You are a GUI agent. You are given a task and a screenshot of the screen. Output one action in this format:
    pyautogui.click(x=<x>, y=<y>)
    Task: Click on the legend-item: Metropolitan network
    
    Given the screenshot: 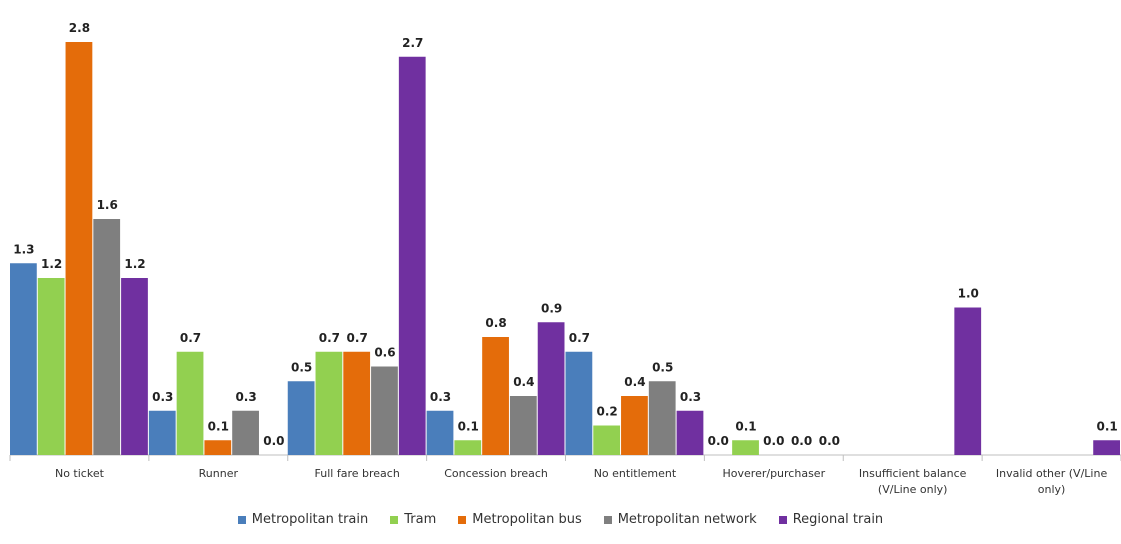 What is the action you would take?
    pyautogui.click(x=680, y=519)
    